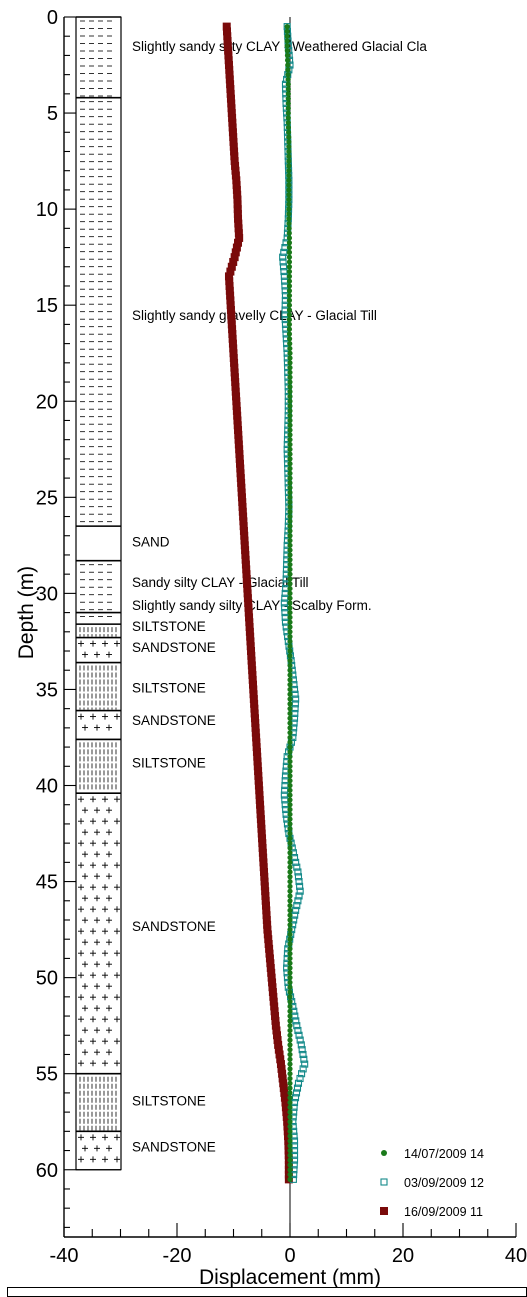 Image resolution: width=527 pixels, height=1297 pixels. What do you see at coordinates (177, 1256) in the screenshot?
I see `x-tick-label: -20` at bounding box center [177, 1256].